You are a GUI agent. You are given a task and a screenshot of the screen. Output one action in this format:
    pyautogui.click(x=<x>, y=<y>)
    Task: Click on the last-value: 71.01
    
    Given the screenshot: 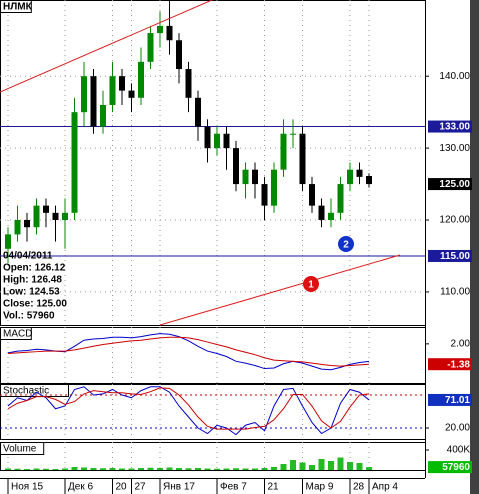 What is the action you would take?
    pyautogui.click(x=457, y=400)
    